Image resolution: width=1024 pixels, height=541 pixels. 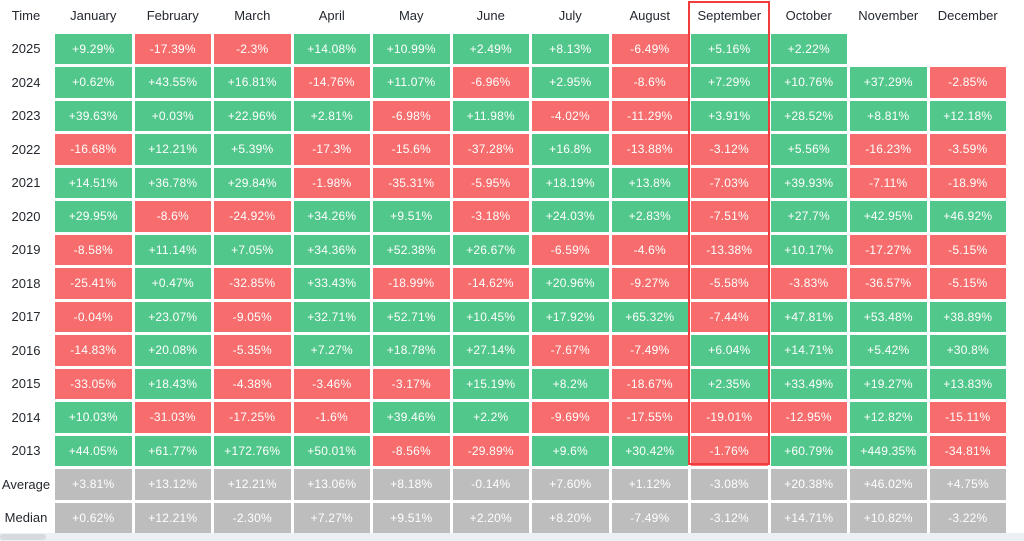 What do you see at coordinates (93, 484) in the screenshot?
I see `value-cell: +3.81%` at bounding box center [93, 484].